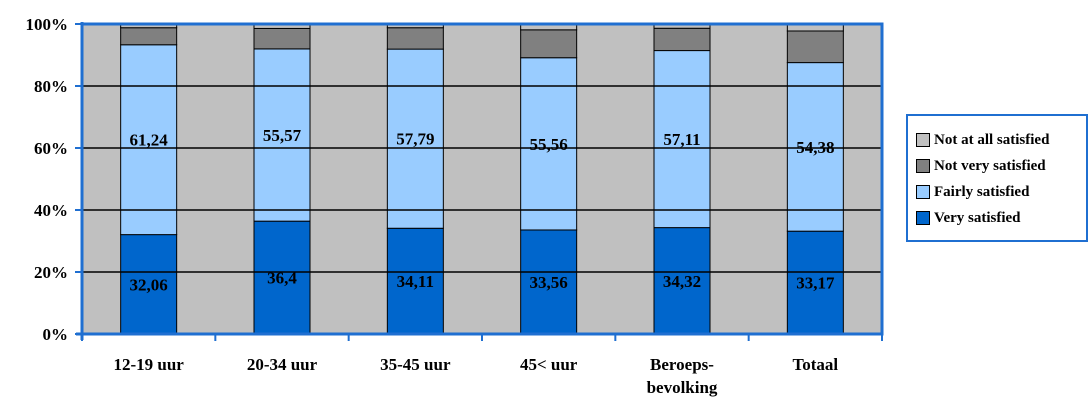 The height and width of the screenshot is (401, 1088). I want to click on y-tick-label: 80%, so click(51, 86).